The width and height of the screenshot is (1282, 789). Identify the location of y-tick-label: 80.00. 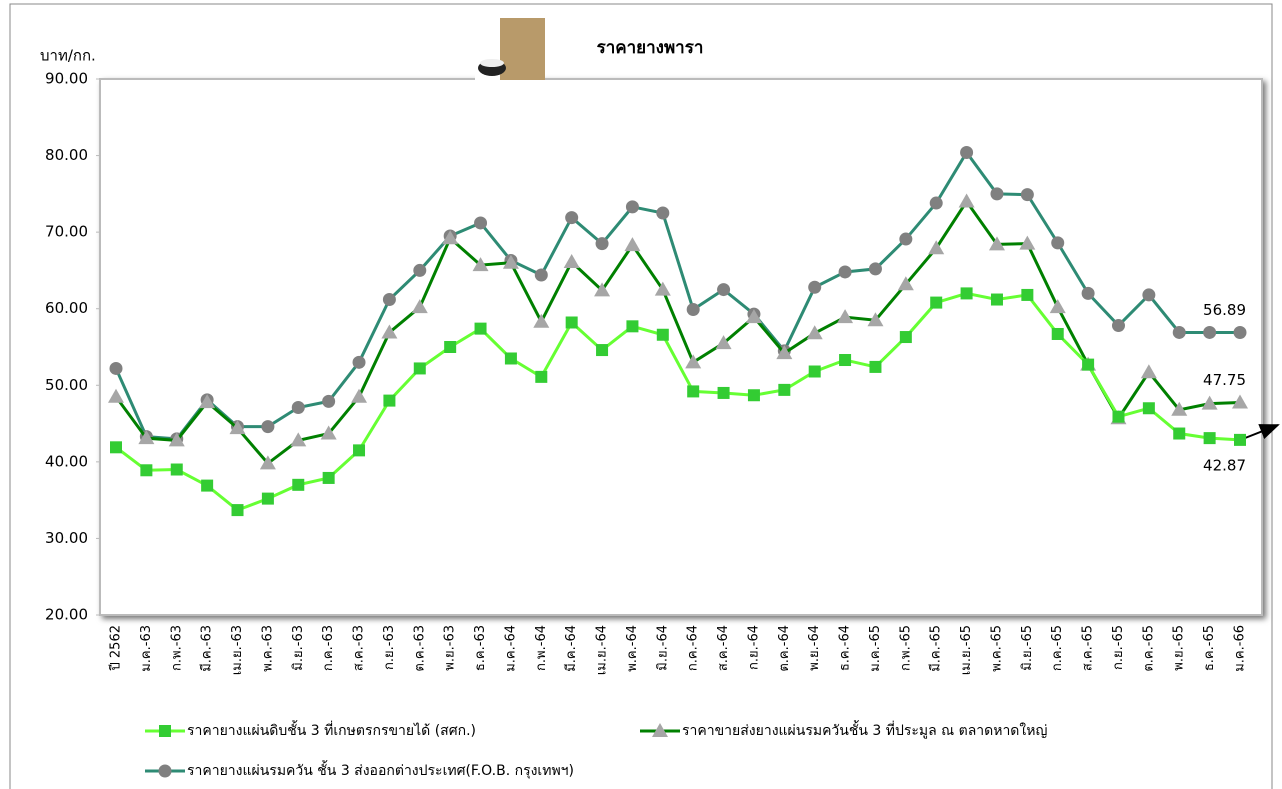
(66, 155).